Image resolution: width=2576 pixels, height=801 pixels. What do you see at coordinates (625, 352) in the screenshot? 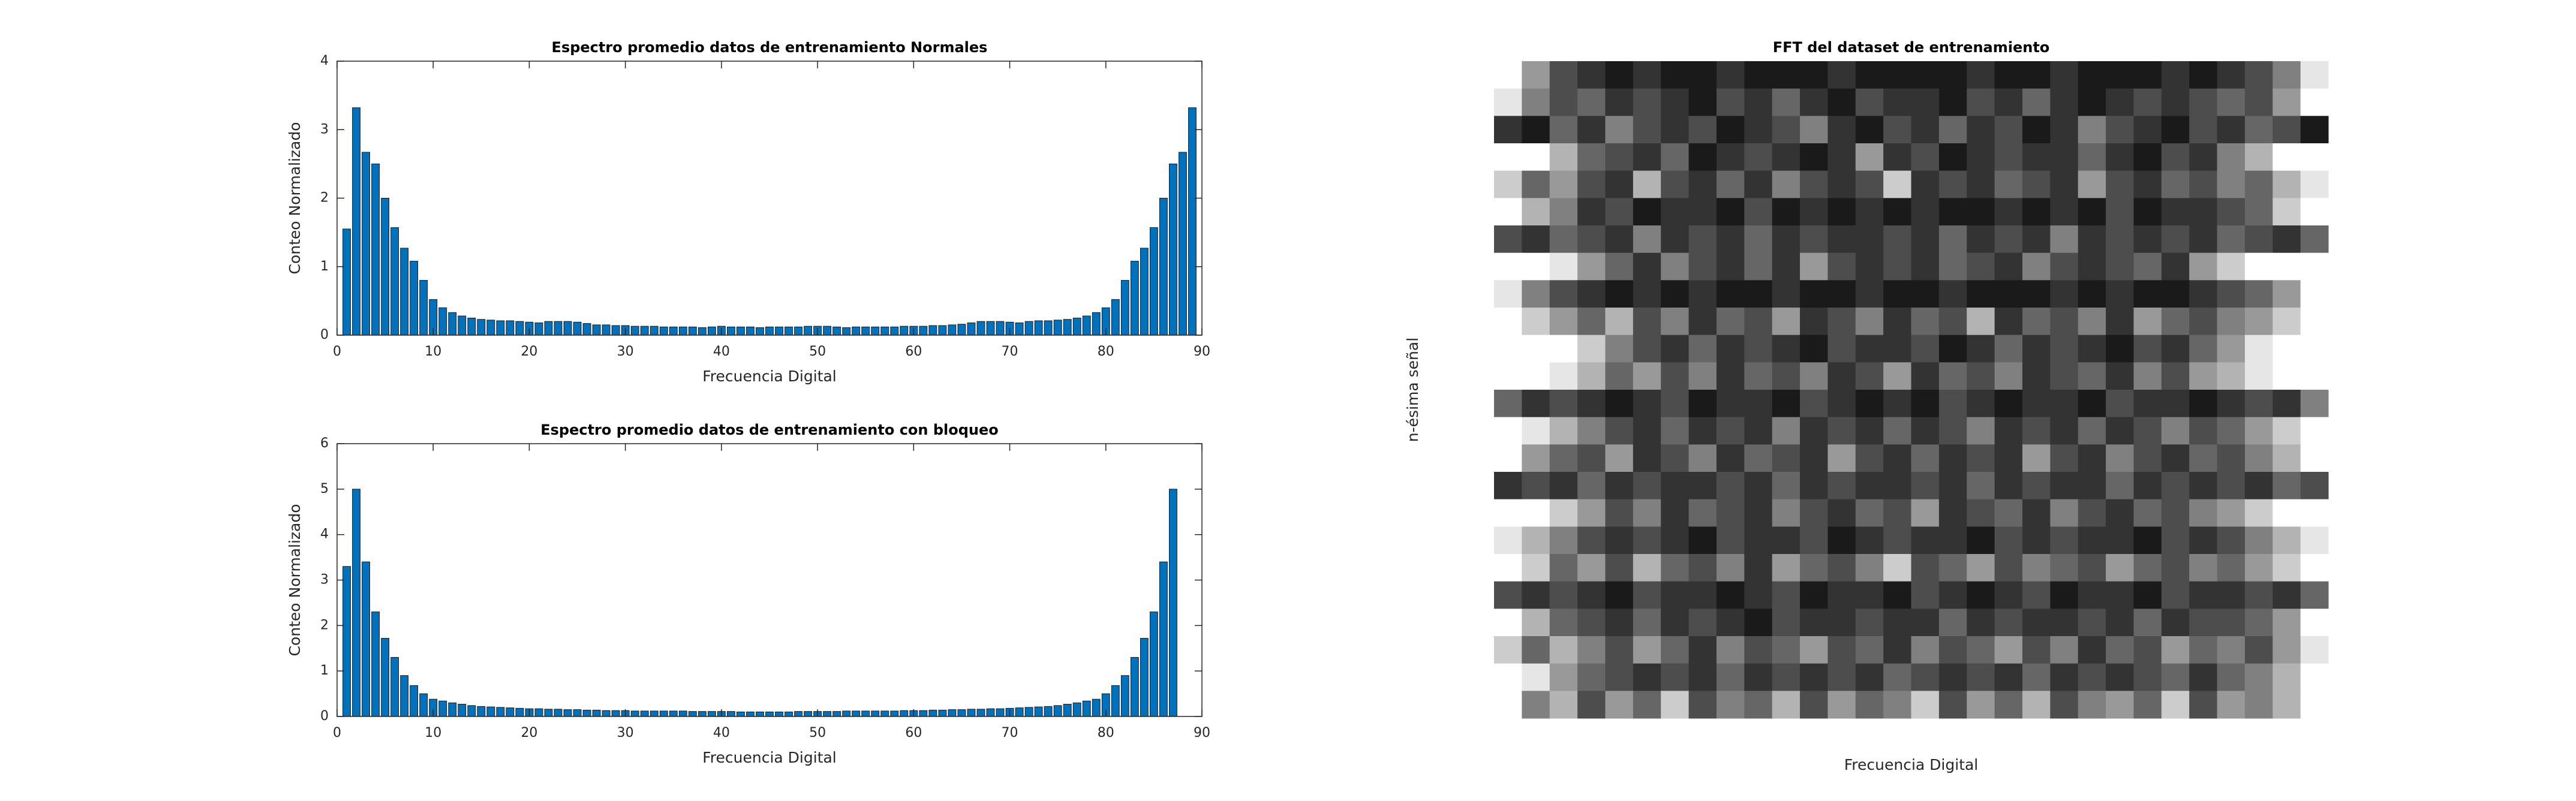
I see `x-tick-label: 30` at bounding box center [625, 352].